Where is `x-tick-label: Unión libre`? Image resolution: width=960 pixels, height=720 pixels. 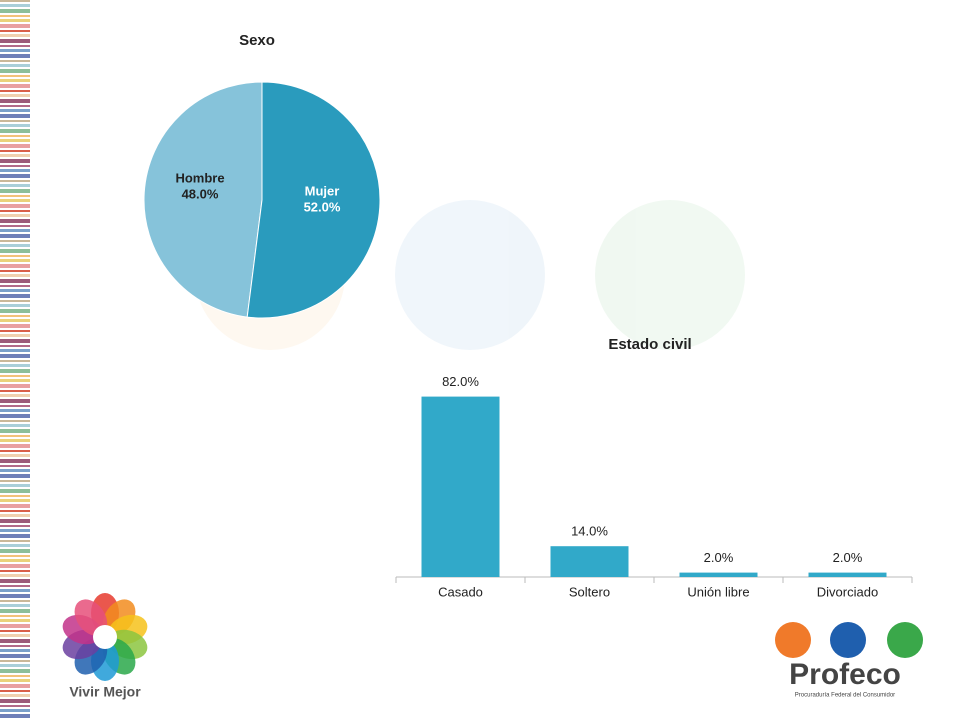 x-tick-label: Unión libre is located at coordinates (718, 591).